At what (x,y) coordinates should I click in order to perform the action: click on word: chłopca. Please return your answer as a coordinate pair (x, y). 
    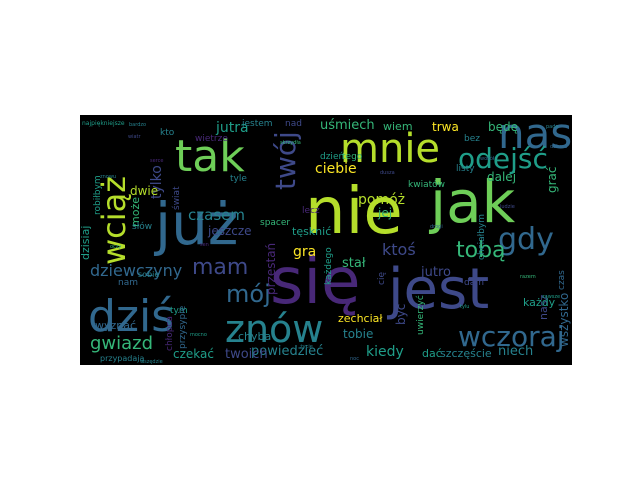
    Looking at the image, I should click on (170, 333).